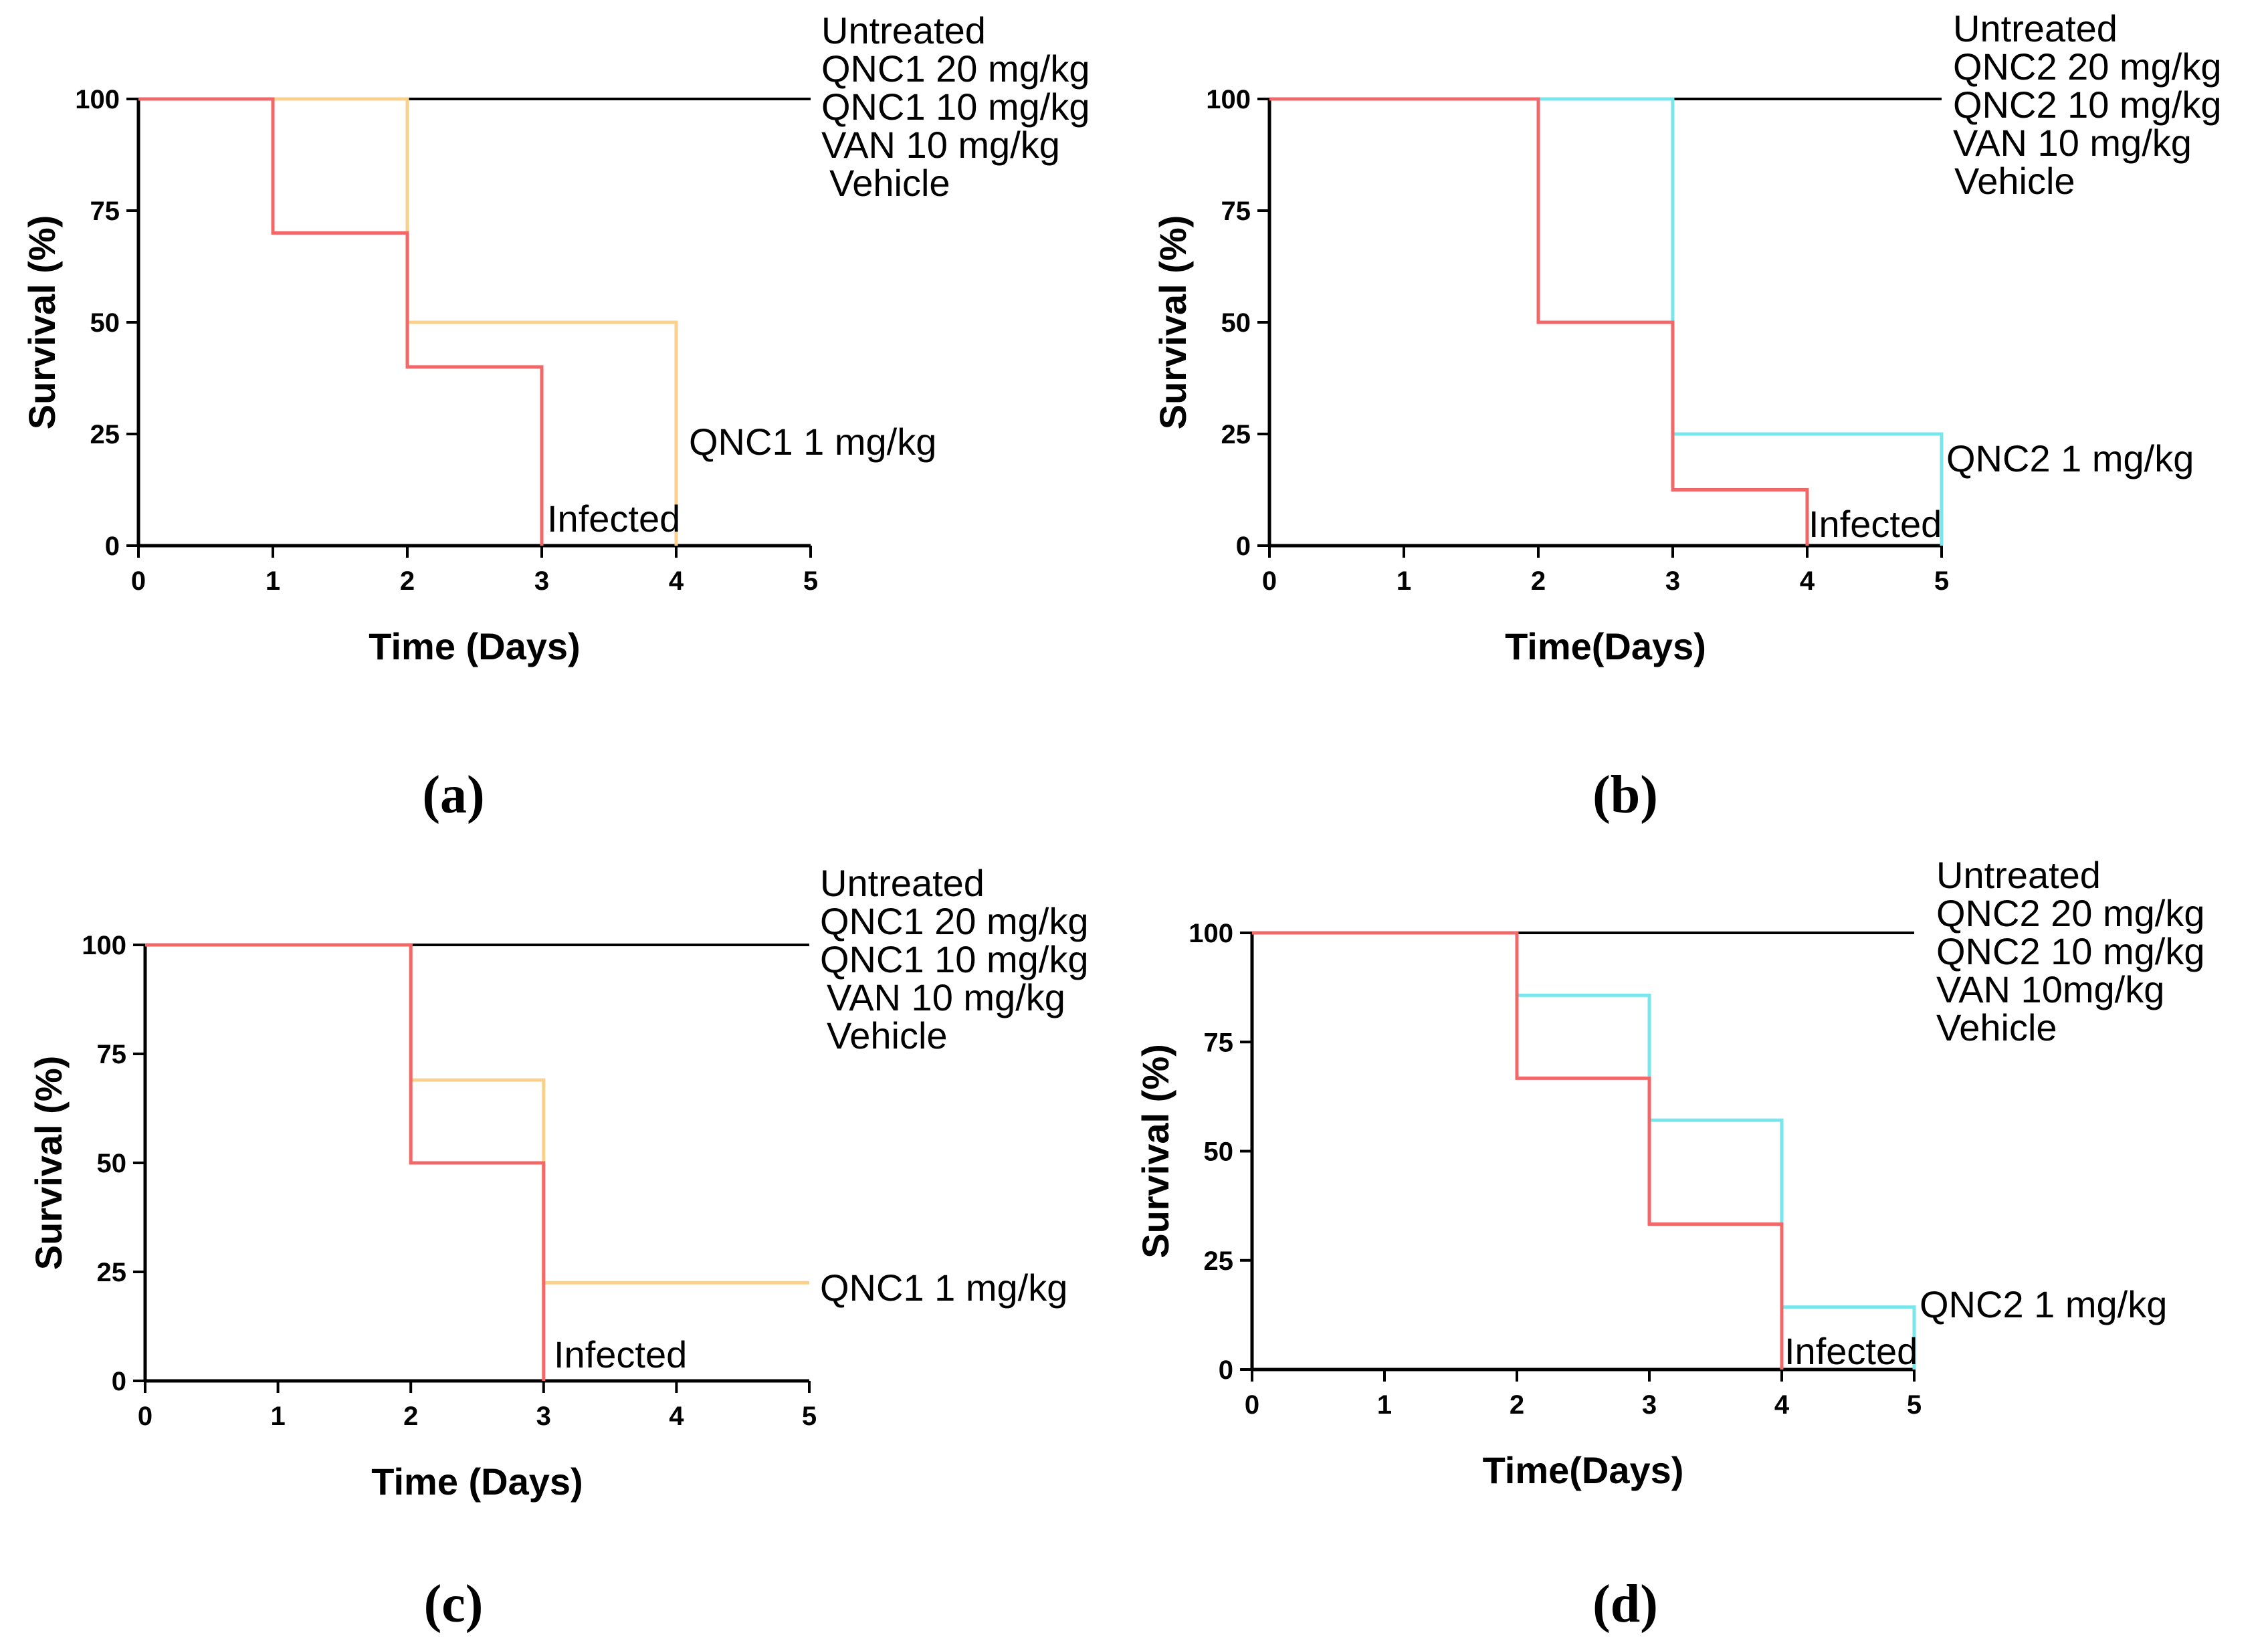 This screenshot has height=1637, width=2268. I want to click on panel-caption: (a), so click(453, 795).